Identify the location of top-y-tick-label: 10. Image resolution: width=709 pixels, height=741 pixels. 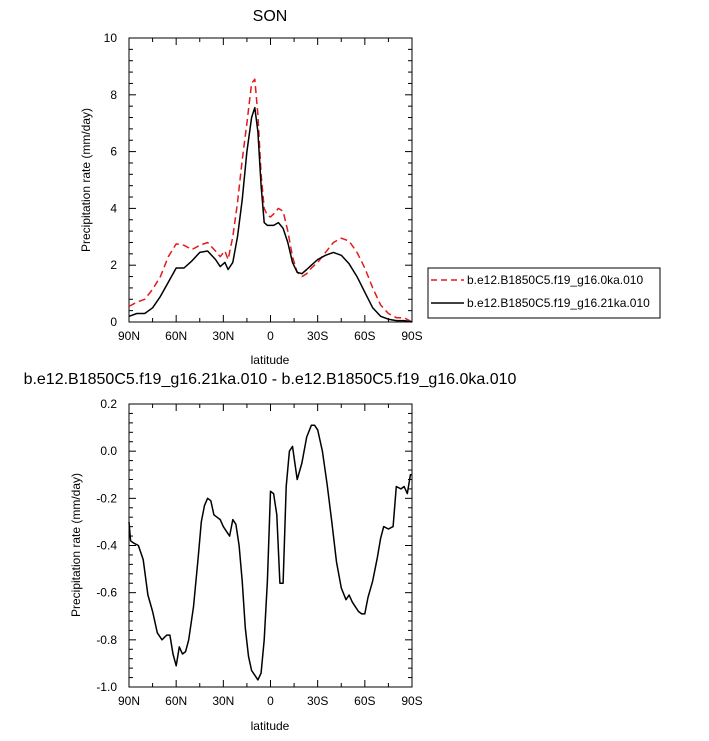
(111, 38).